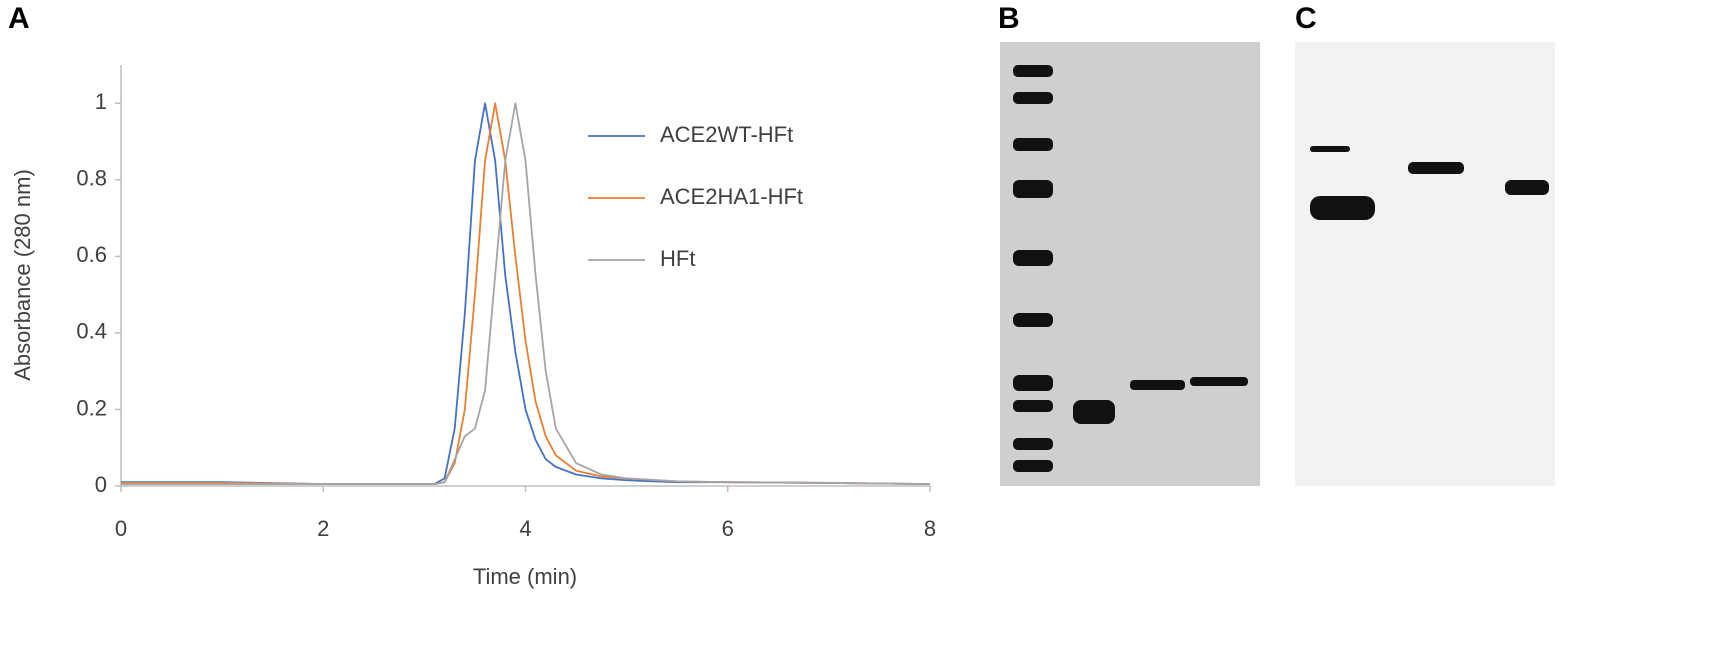 The height and width of the screenshot is (659, 1711). I want to click on panel-label: B, so click(1009, 18).